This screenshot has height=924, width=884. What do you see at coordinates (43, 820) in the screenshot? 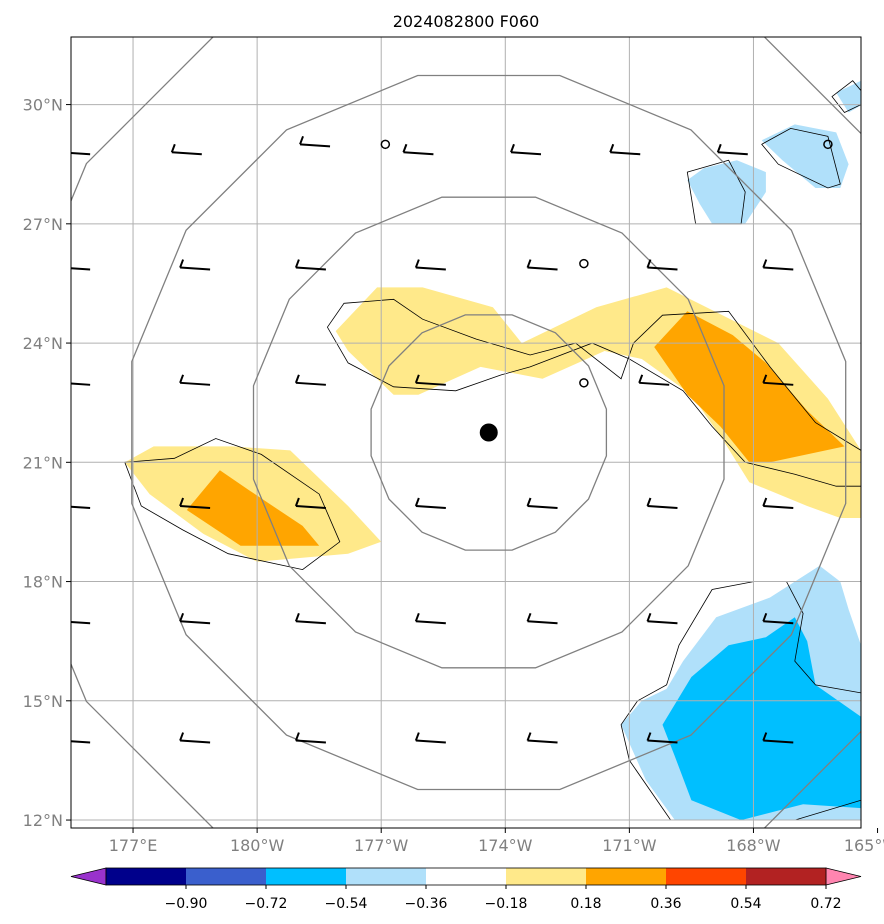
I see `y-tick-label-0: 12°N` at bounding box center [43, 820].